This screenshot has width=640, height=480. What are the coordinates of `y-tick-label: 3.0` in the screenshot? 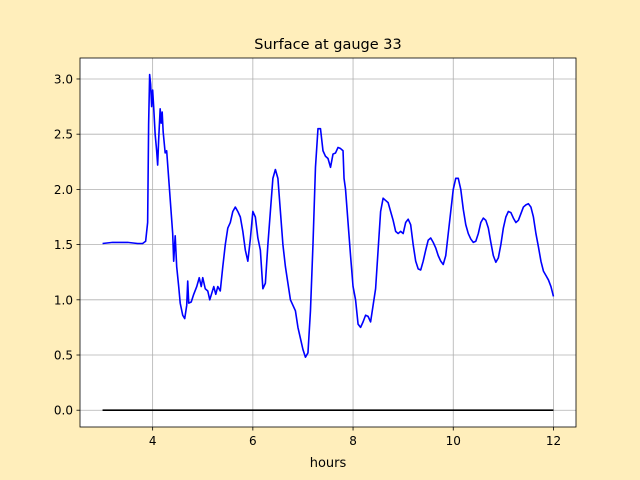 It's located at (63, 79).